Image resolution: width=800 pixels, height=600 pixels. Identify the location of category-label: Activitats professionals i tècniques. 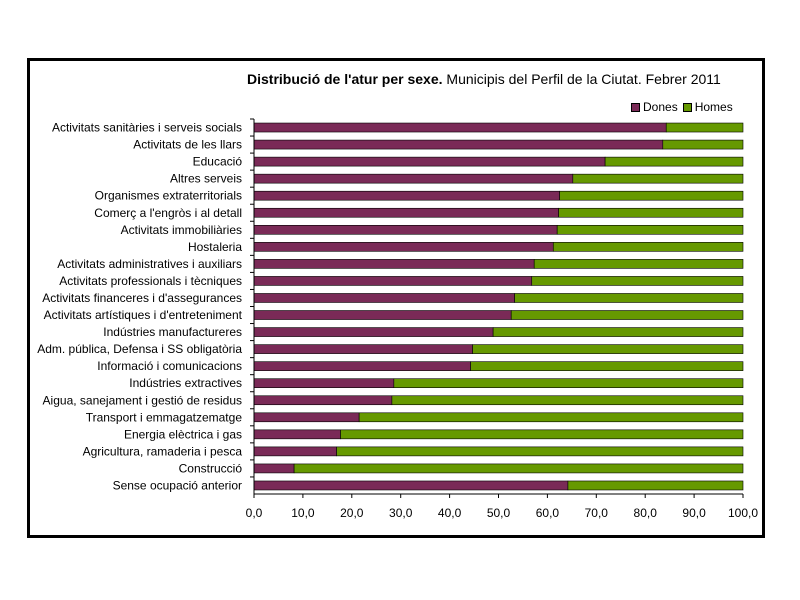
(150, 281).